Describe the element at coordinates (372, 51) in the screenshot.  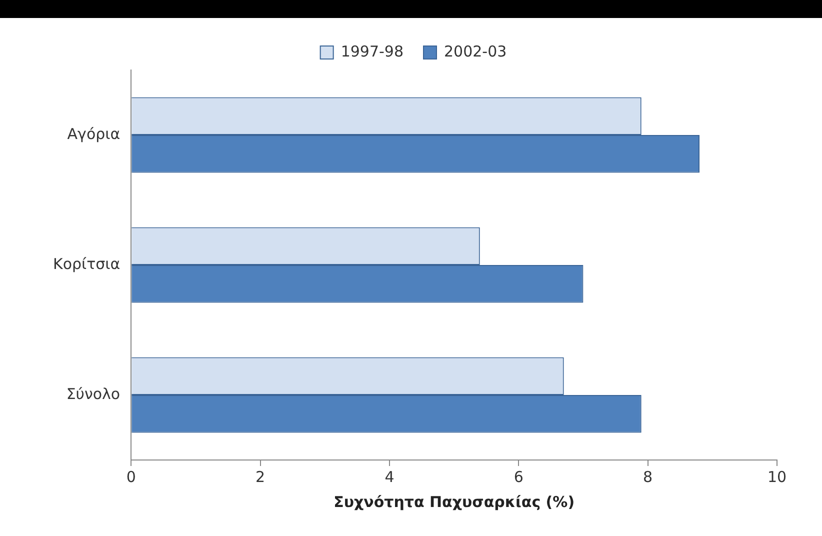
I see `legend-label: 1997-98` at that location.